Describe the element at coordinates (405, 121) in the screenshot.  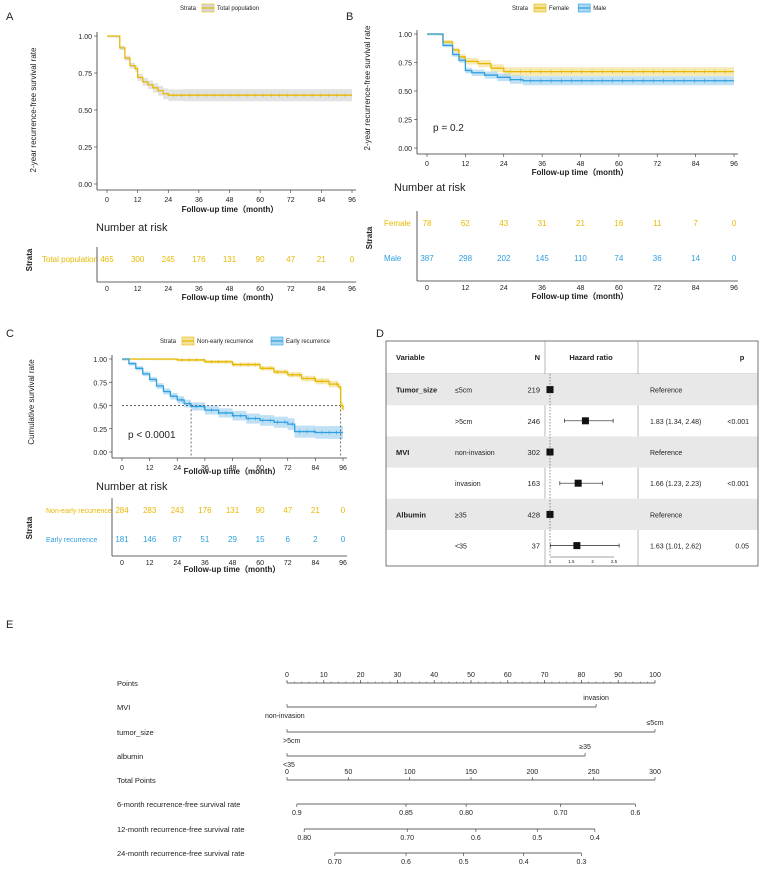
I see `y-tick-label: 0.25` at that location.